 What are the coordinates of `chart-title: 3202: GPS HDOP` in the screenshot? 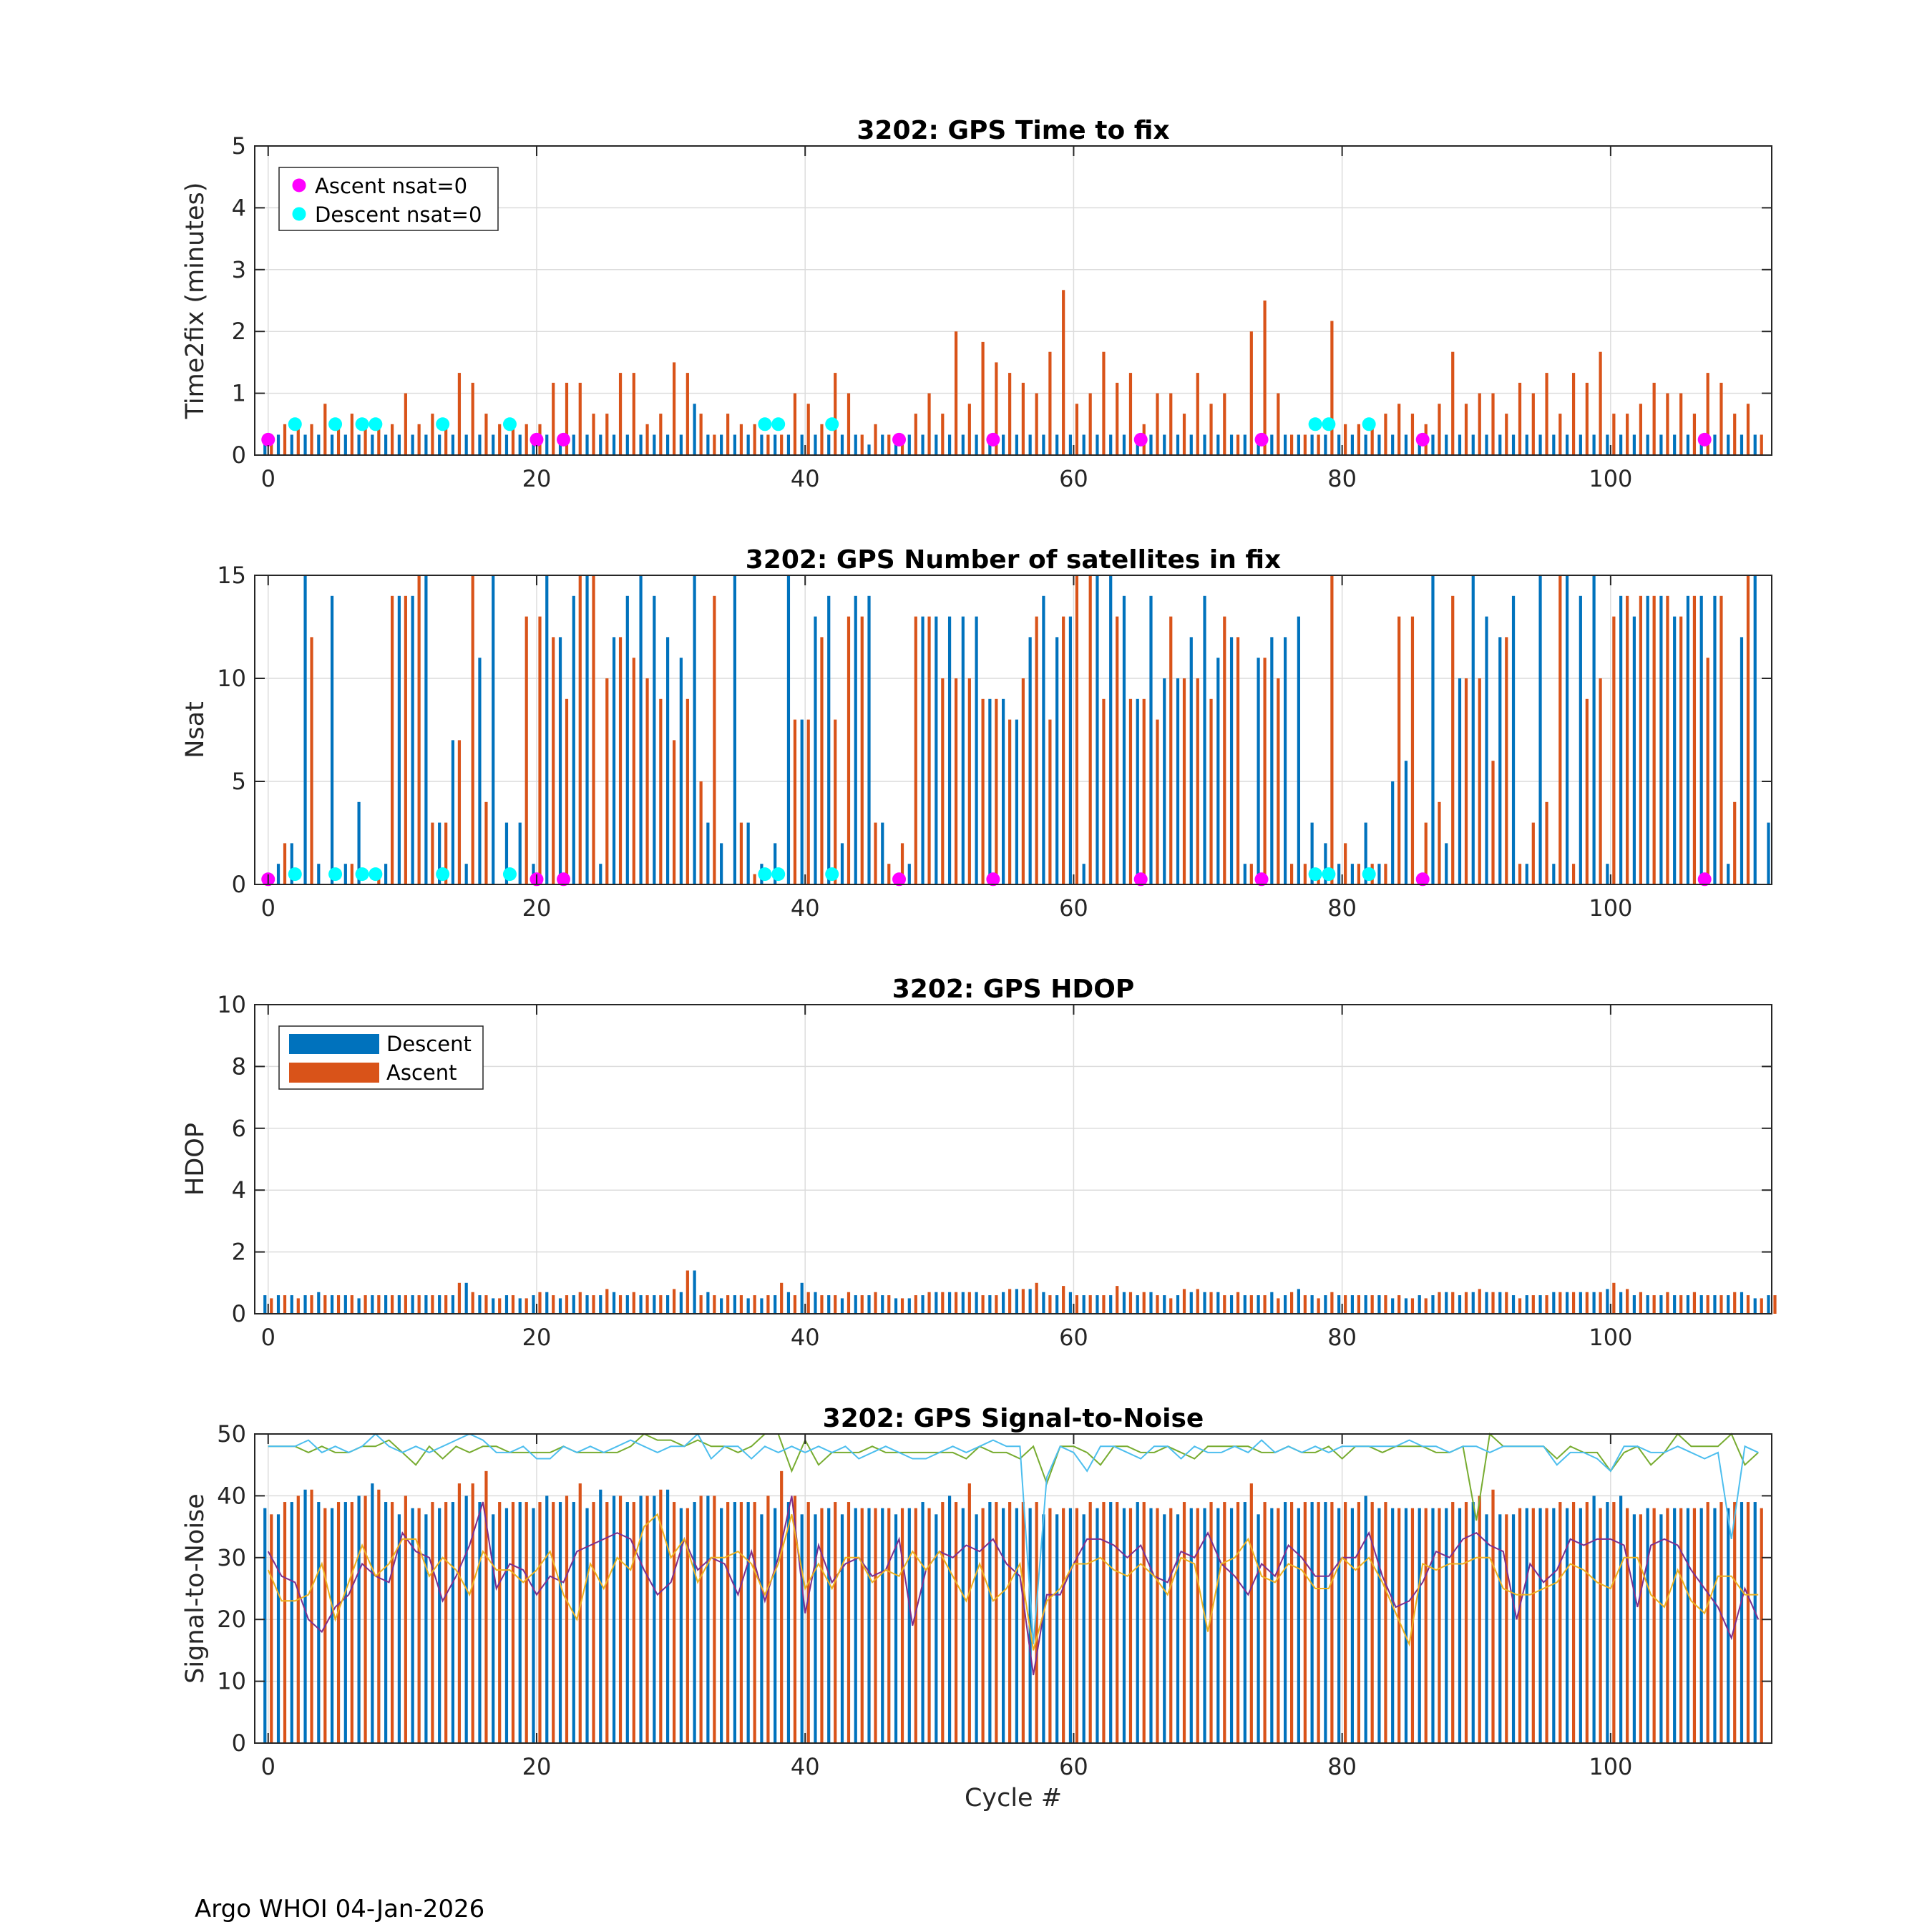 It's located at (1013, 989).